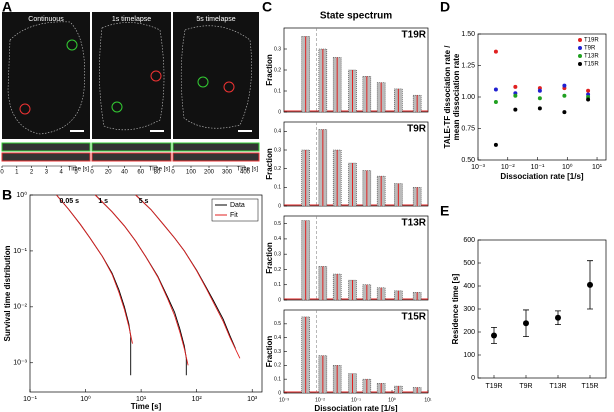 This screenshot has width=614, height=412. What do you see at coordinates (46, 19) in the screenshot?
I see `image-title: Continuous` at bounding box center [46, 19].